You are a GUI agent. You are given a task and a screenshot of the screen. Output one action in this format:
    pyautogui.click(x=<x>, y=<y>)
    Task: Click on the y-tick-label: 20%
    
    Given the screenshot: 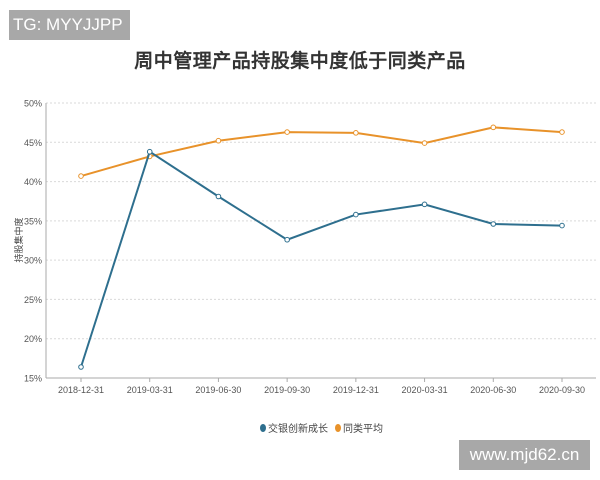 What is the action you would take?
    pyautogui.click(x=33, y=339)
    